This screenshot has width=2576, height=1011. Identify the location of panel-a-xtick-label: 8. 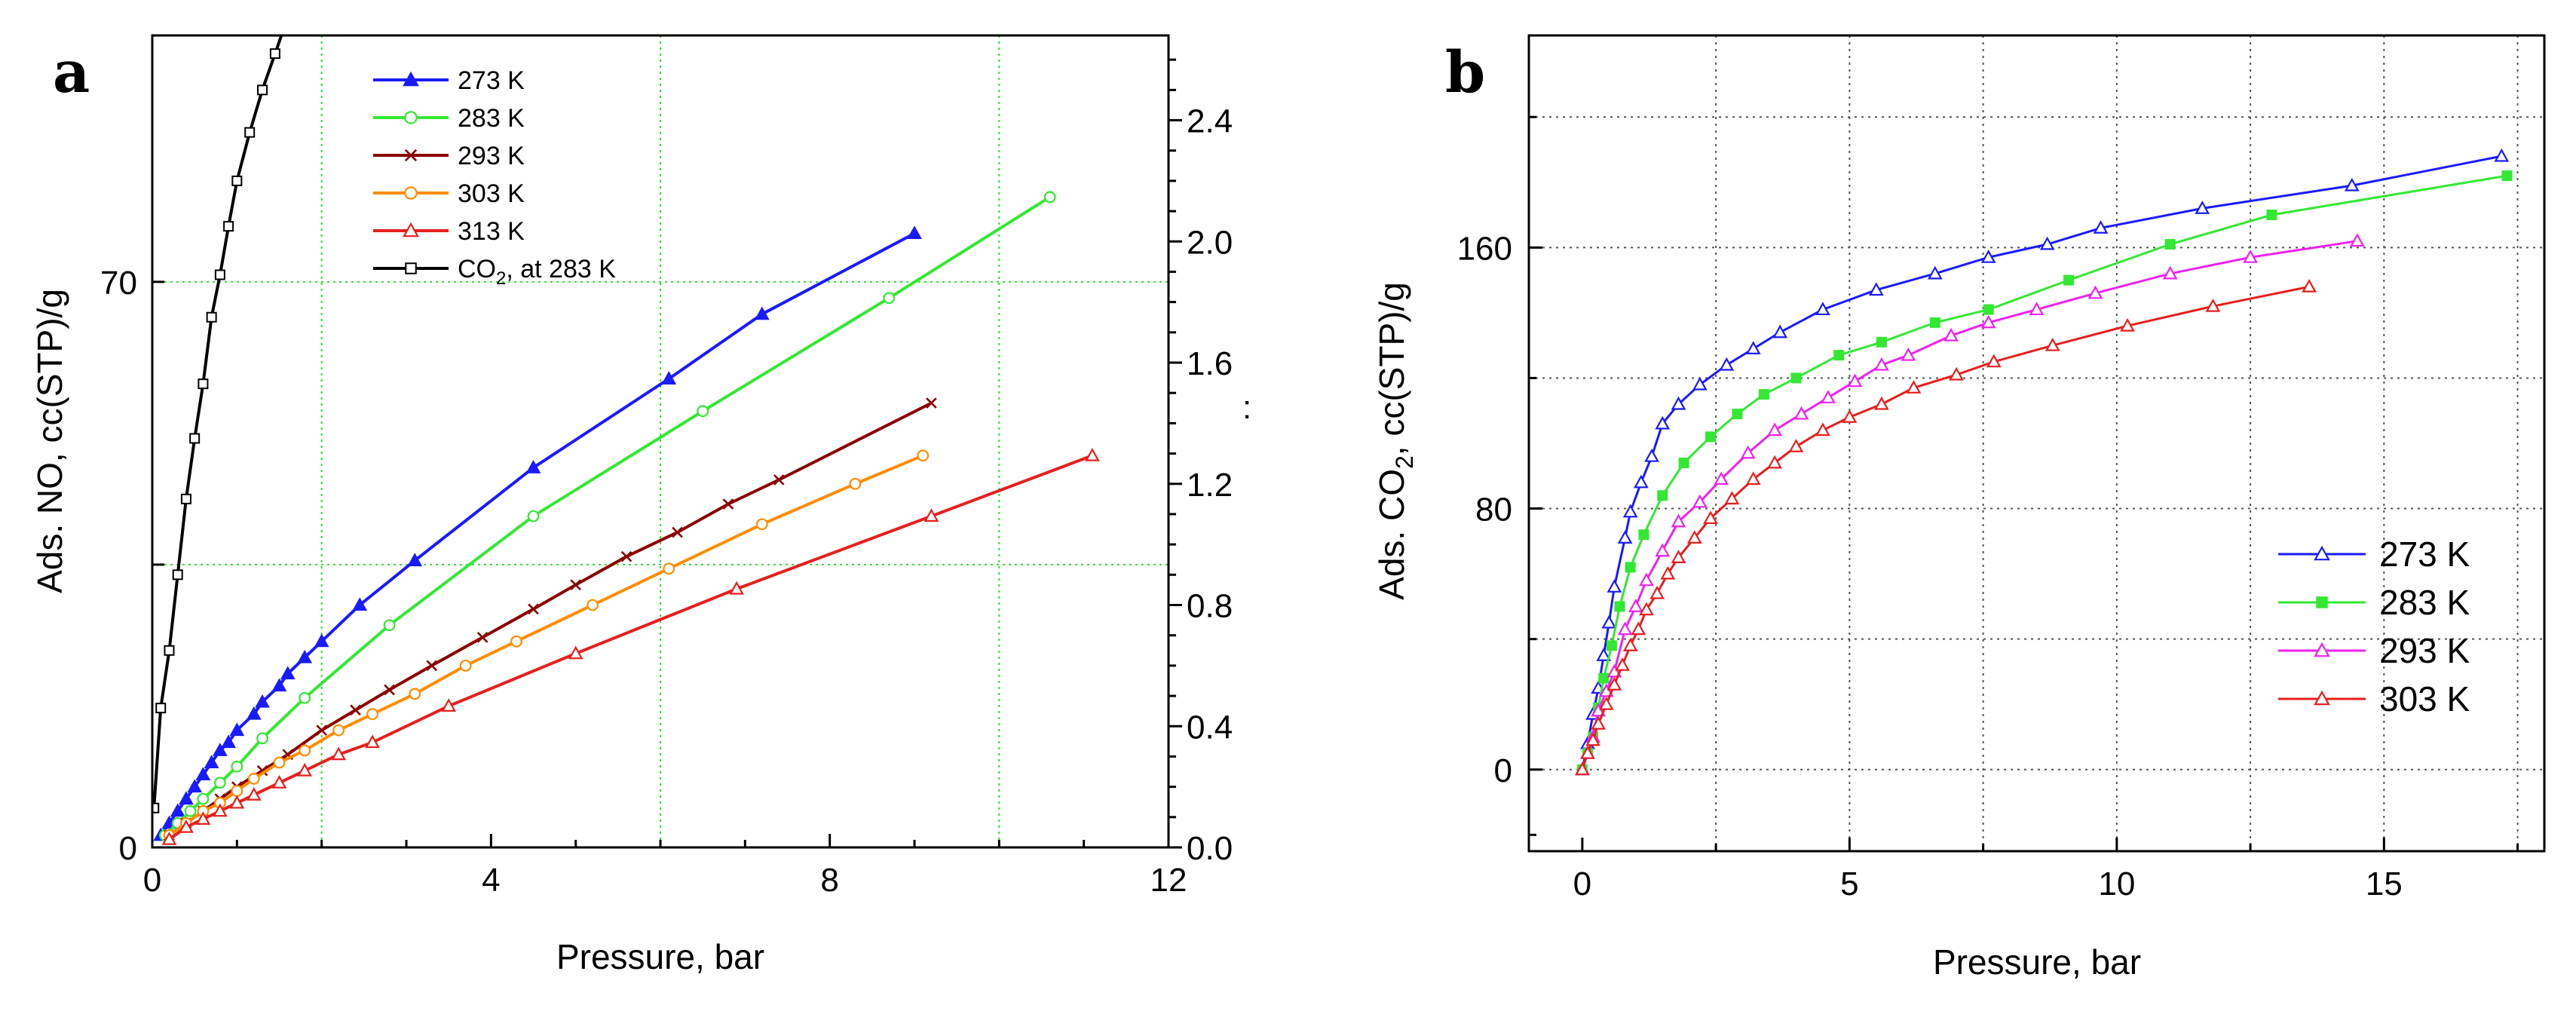
(829, 880).